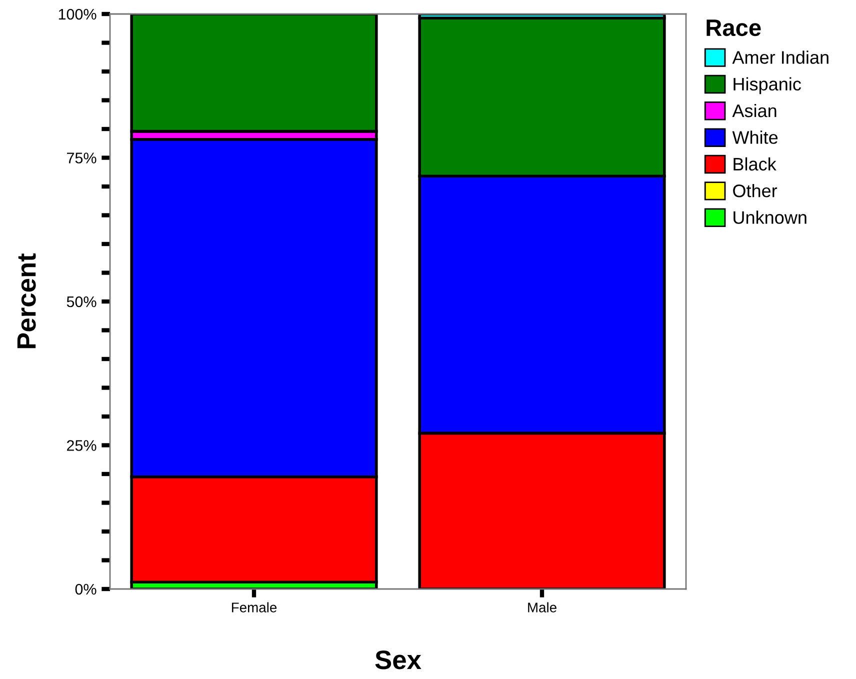 Image resolution: width=856 pixels, height=679 pixels. Describe the element at coordinates (81, 158) in the screenshot. I see `y-tick-label: 75%` at that location.